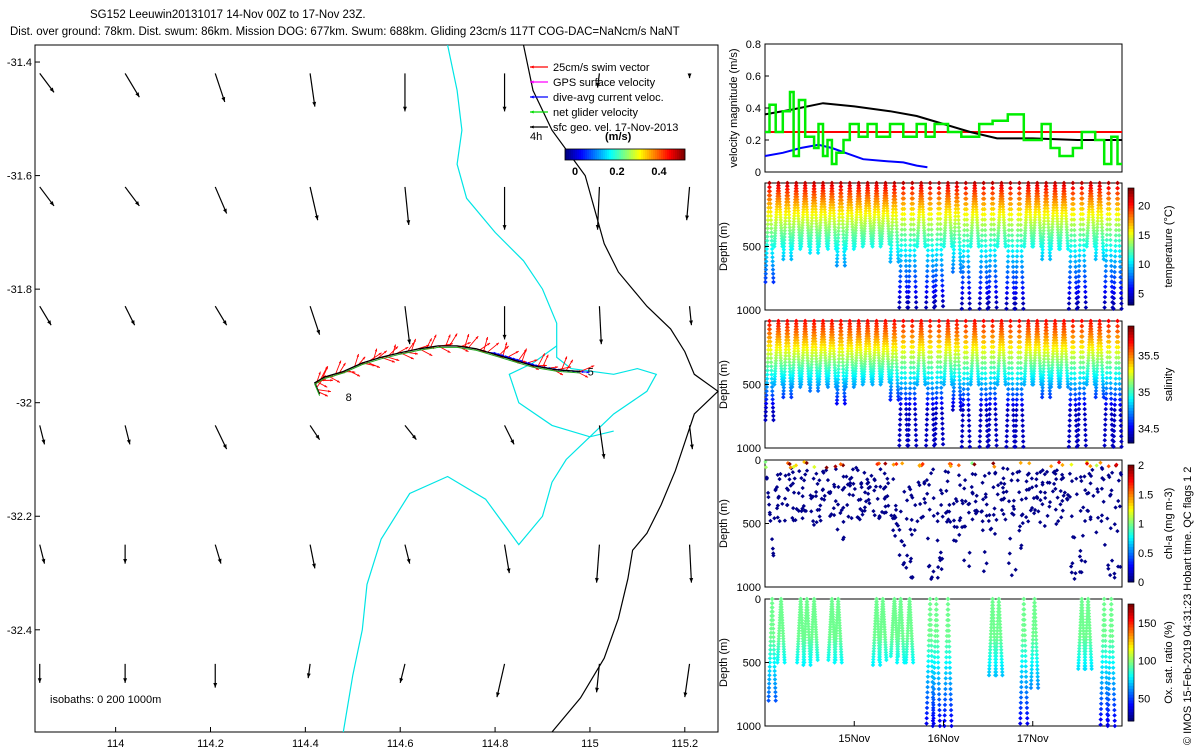 This screenshot has height=750, width=1200. Describe the element at coordinates (752, 525) in the screenshot. I see `depth-tick-label: 500` at that location.